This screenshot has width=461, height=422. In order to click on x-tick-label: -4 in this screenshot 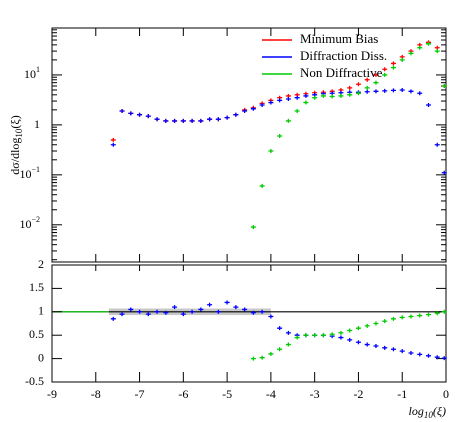, I will do `click(271, 394)`.